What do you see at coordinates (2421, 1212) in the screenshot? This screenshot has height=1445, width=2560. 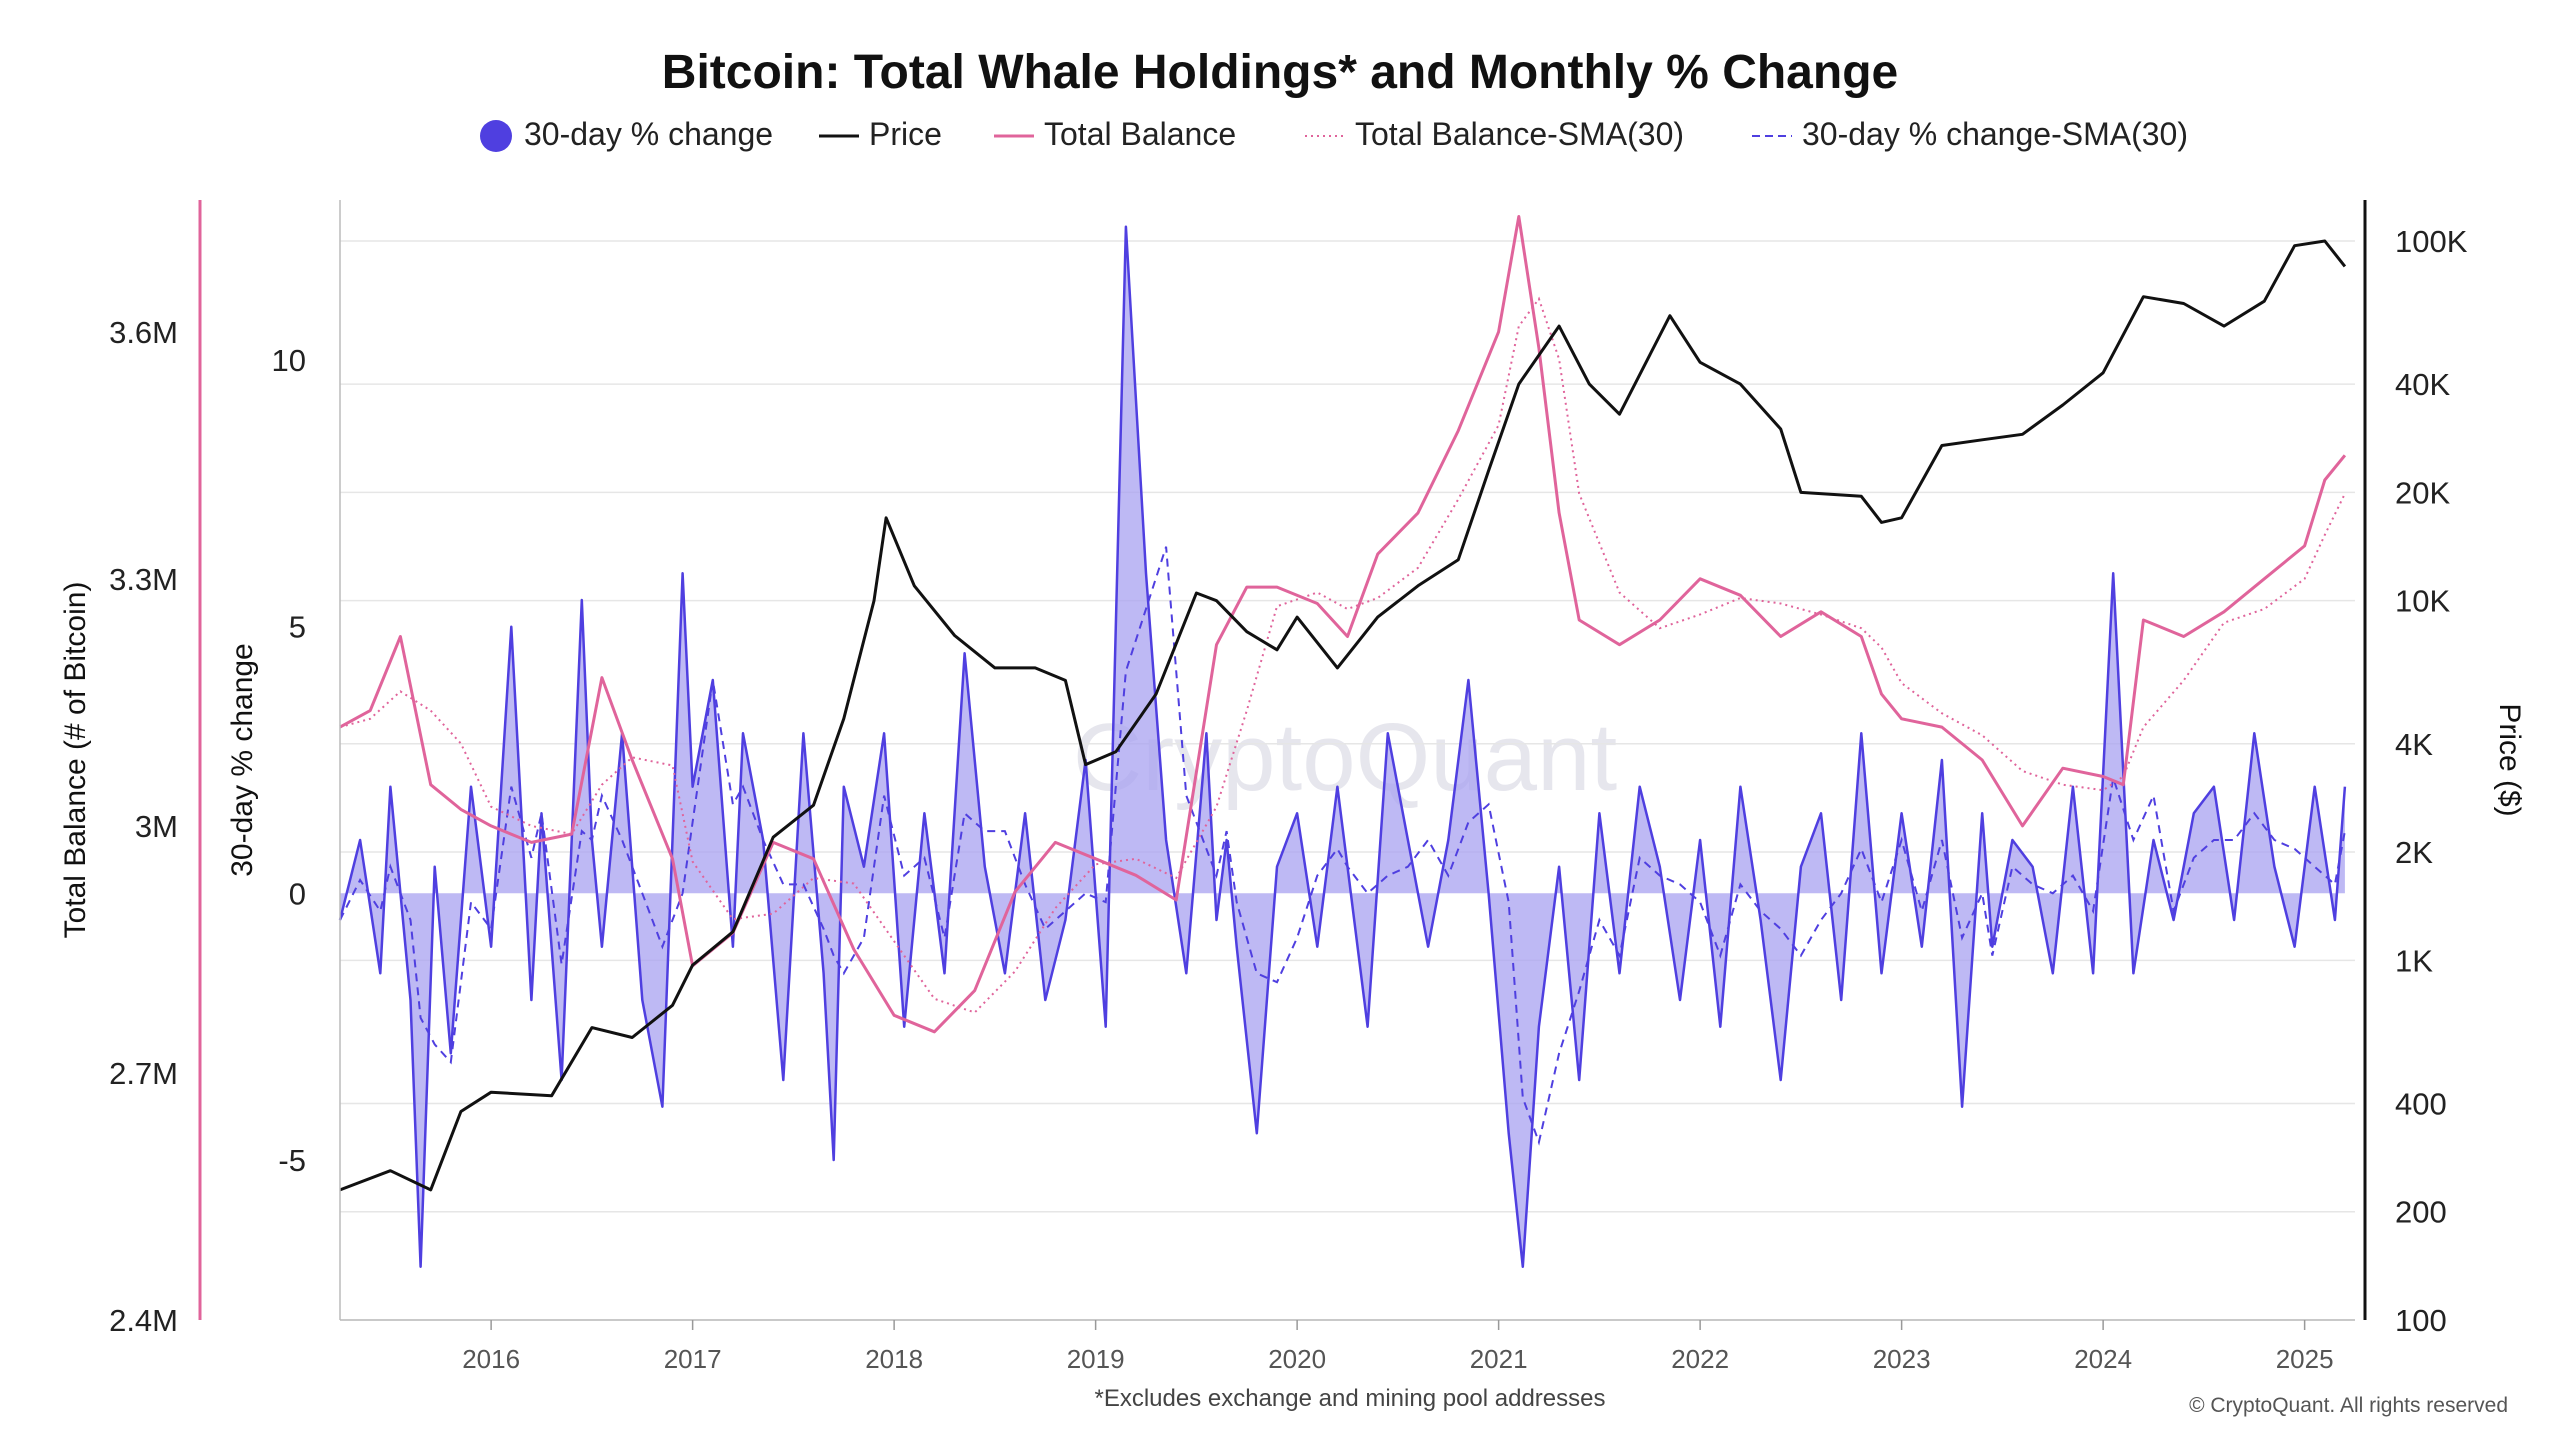 I see `price-tick-label: 200` at bounding box center [2421, 1212].